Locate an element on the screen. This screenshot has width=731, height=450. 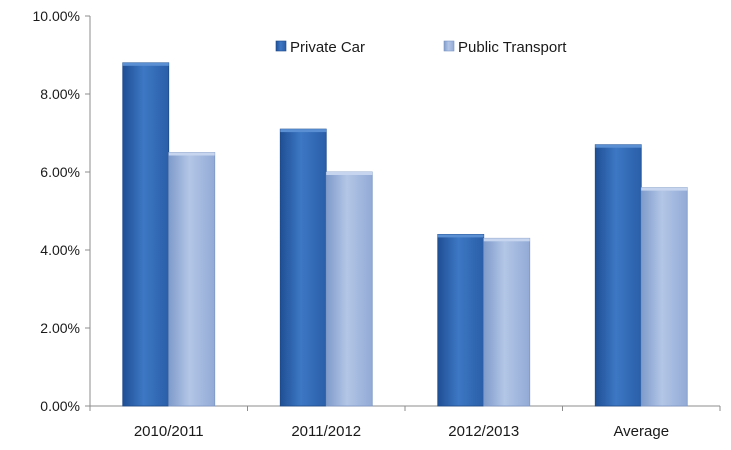
y-tick-label: 0.00% is located at coordinates (60, 406).